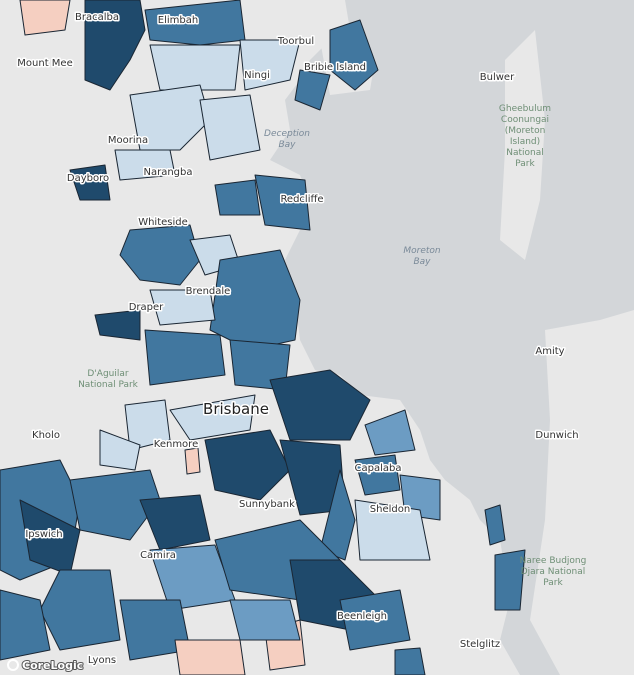 The image size is (634, 675). Describe the element at coordinates (301, 199) in the screenshot. I see `place-label: Redcliffe` at that location.